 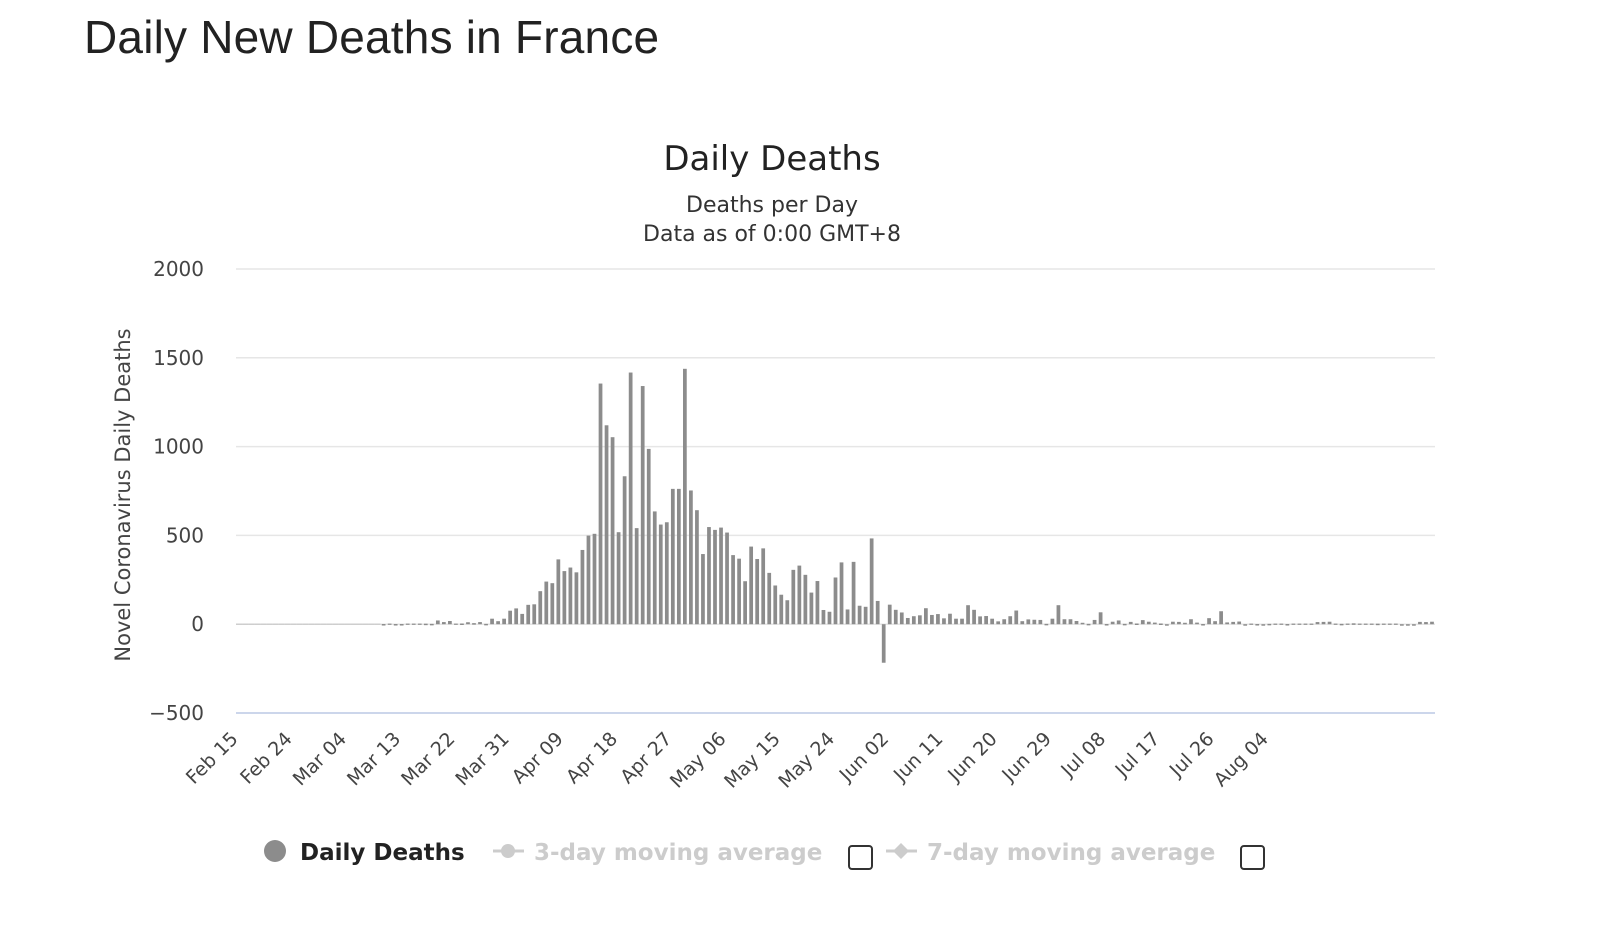 I want to click on legend-marker-daily-deaths, so click(x=275, y=851).